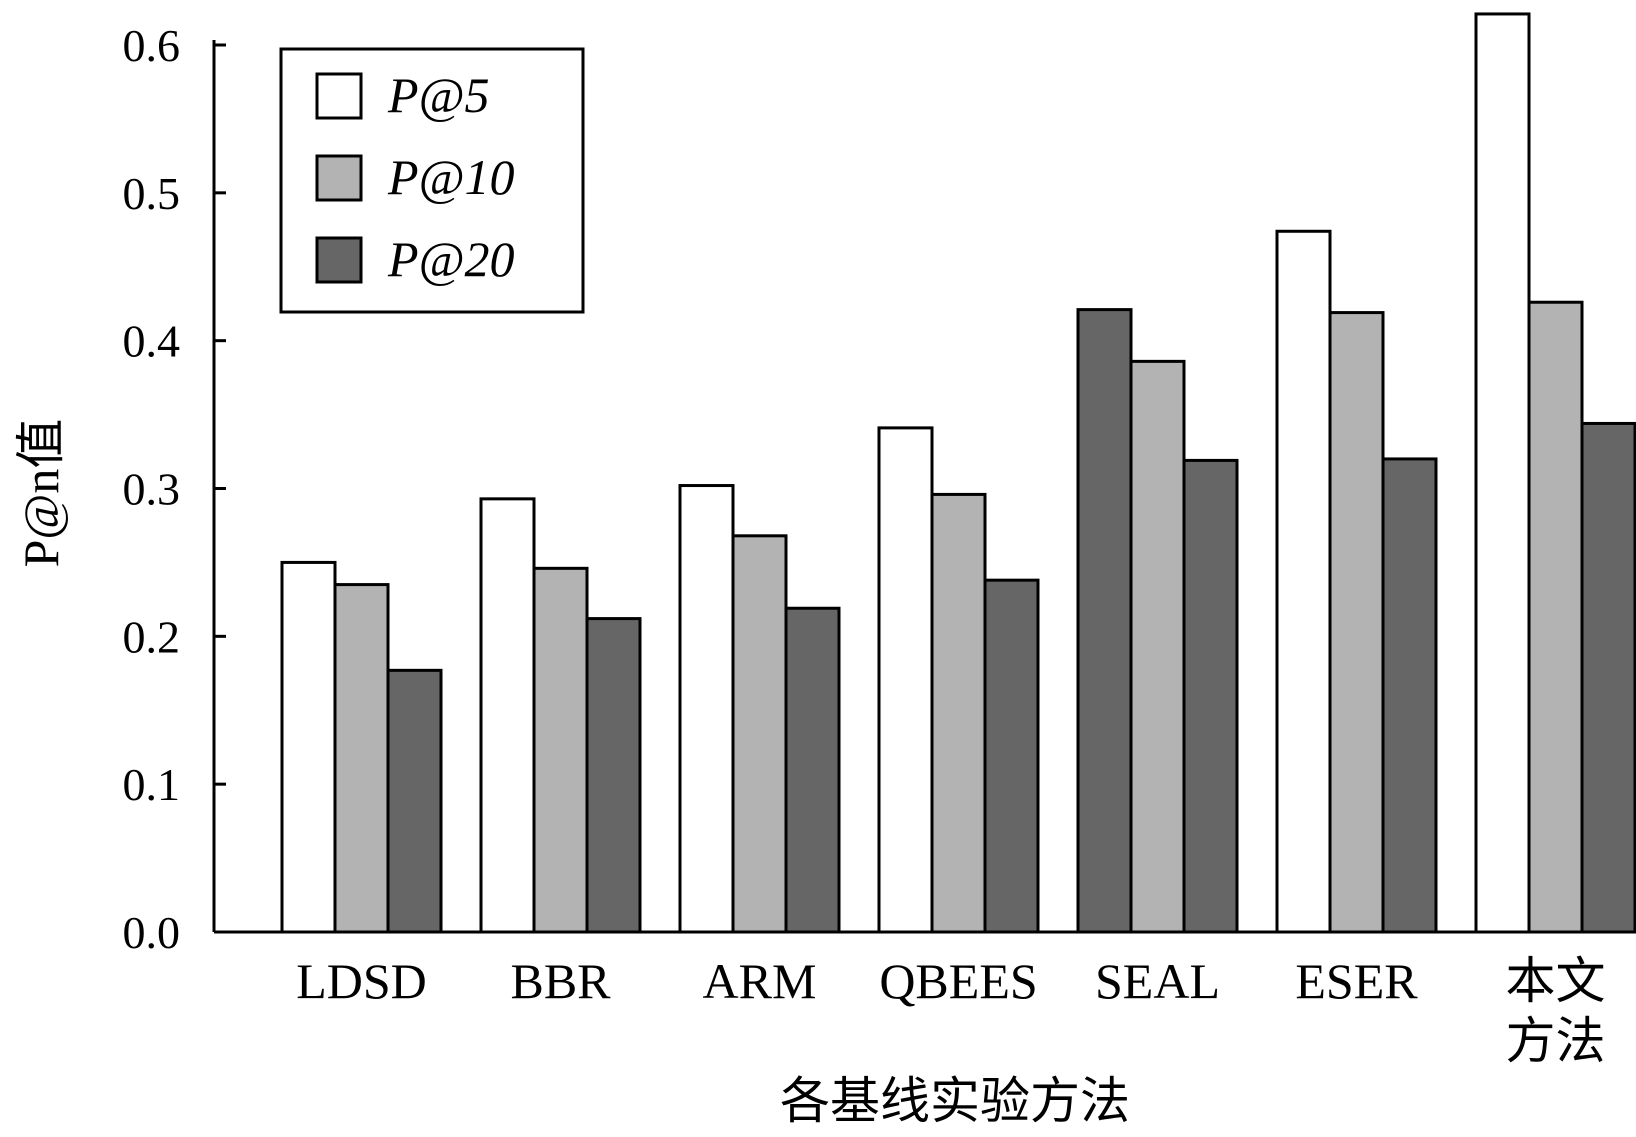 Image resolution: width=1636 pixels, height=1137 pixels. Describe the element at coordinates (760, 981) in the screenshot. I see `x-tick-label: ARM` at that location.